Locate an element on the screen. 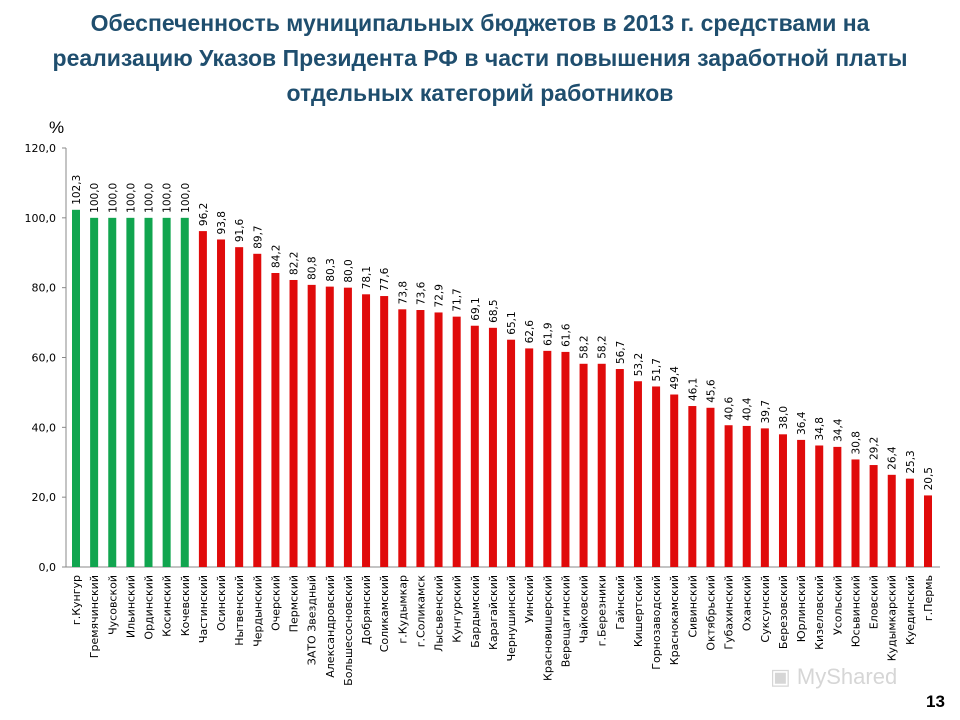  data-label: 71,7 is located at coordinates (458, 299).